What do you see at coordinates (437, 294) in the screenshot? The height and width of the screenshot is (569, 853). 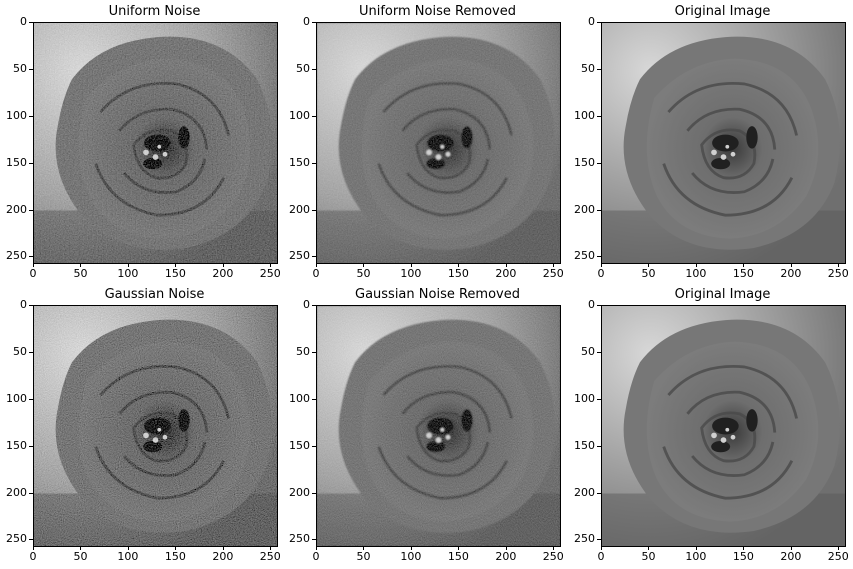 I see `panel-title: Gaussian Noise Removed` at bounding box center [437, 294].